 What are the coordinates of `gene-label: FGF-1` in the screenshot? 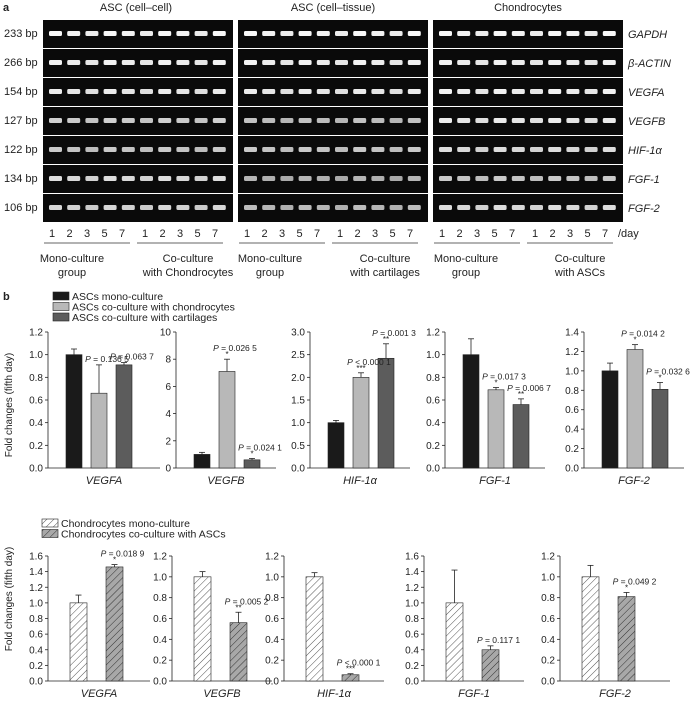 It's located at (644, 180).